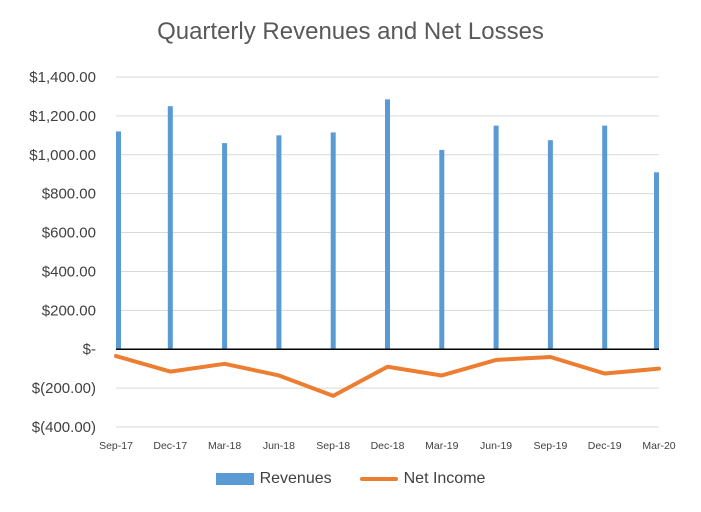  I want to click on y-tick-label: $600.00, so click(69, 233).